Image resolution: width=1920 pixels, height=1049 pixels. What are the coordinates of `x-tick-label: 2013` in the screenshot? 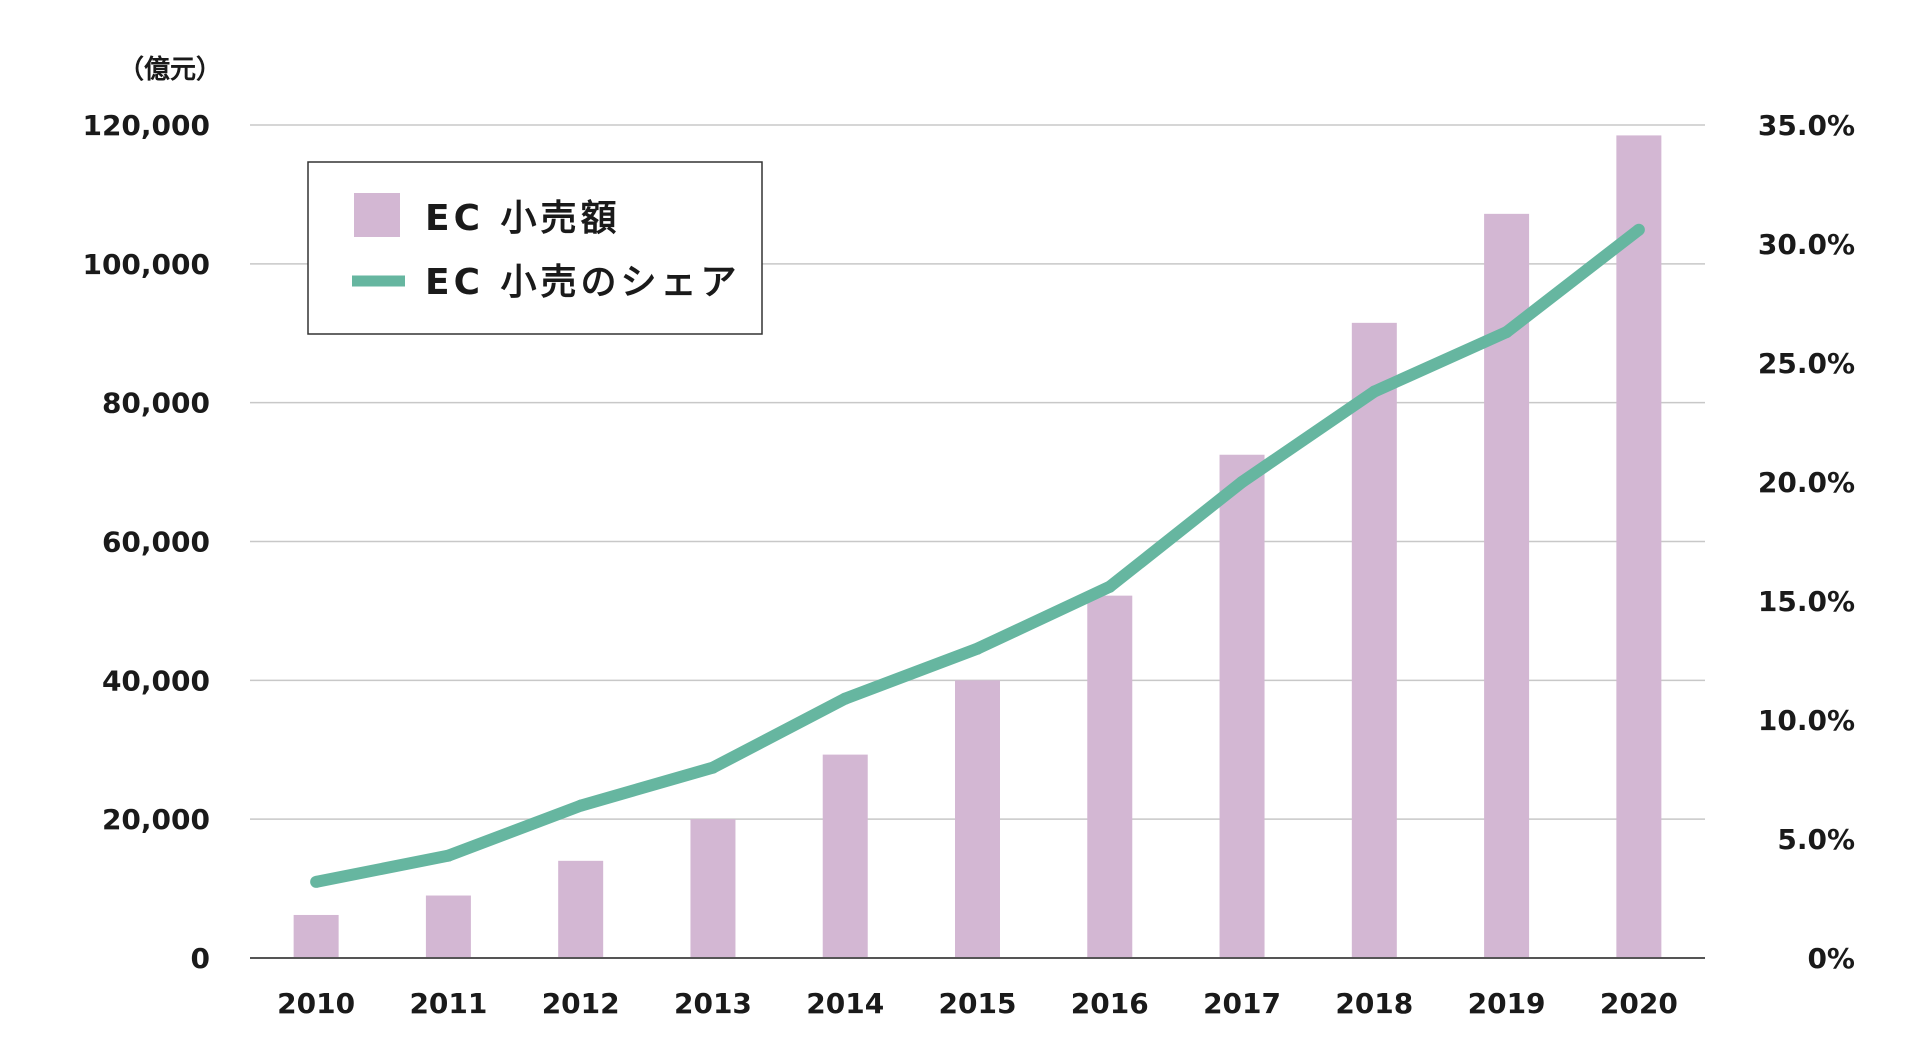 It's located at (713, 1003).